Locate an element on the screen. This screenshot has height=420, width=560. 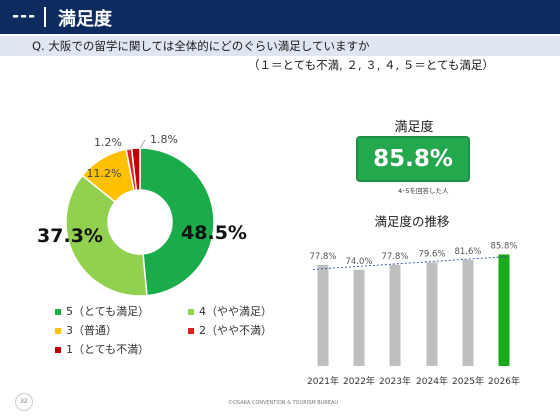
trend-bar-2026年 is located at coordinates (504, 310).